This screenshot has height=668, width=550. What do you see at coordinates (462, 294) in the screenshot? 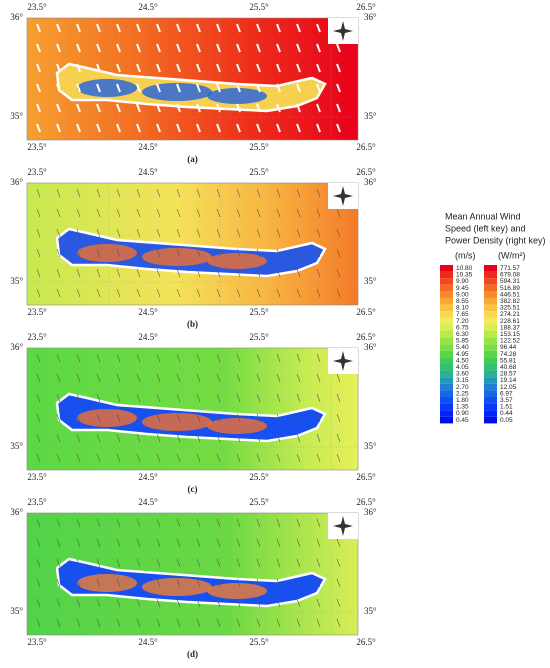
I see `legend-label: 9.00` at bounding box center [462, 294].